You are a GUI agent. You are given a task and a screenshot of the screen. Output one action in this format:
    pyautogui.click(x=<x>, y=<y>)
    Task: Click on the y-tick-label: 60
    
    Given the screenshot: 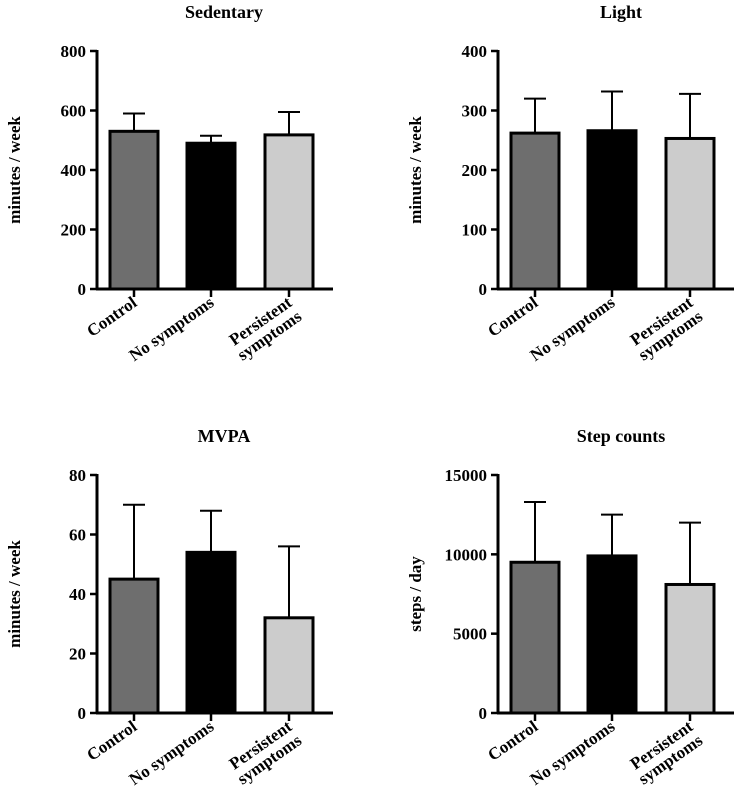 What is the action you would take?
    pyautogui.click(x=77, y=535)
    